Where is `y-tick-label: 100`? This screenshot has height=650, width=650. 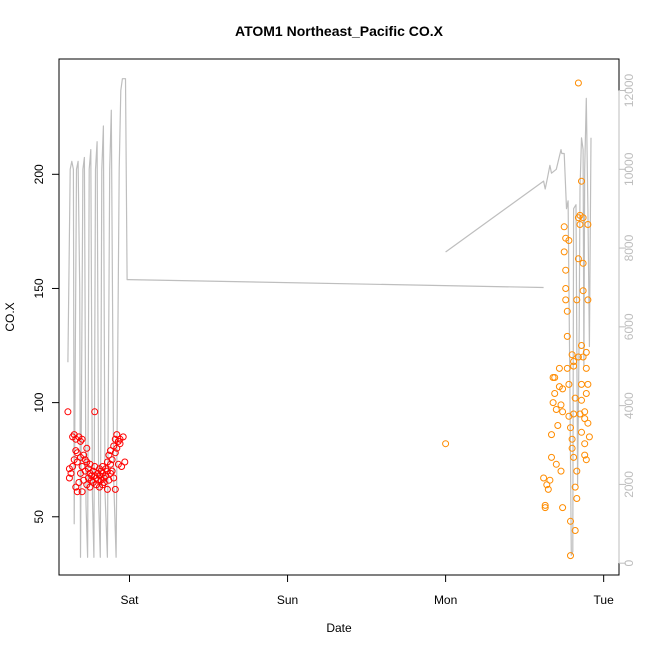
y-tick-label: 100 is located at coordinates (39, 402).